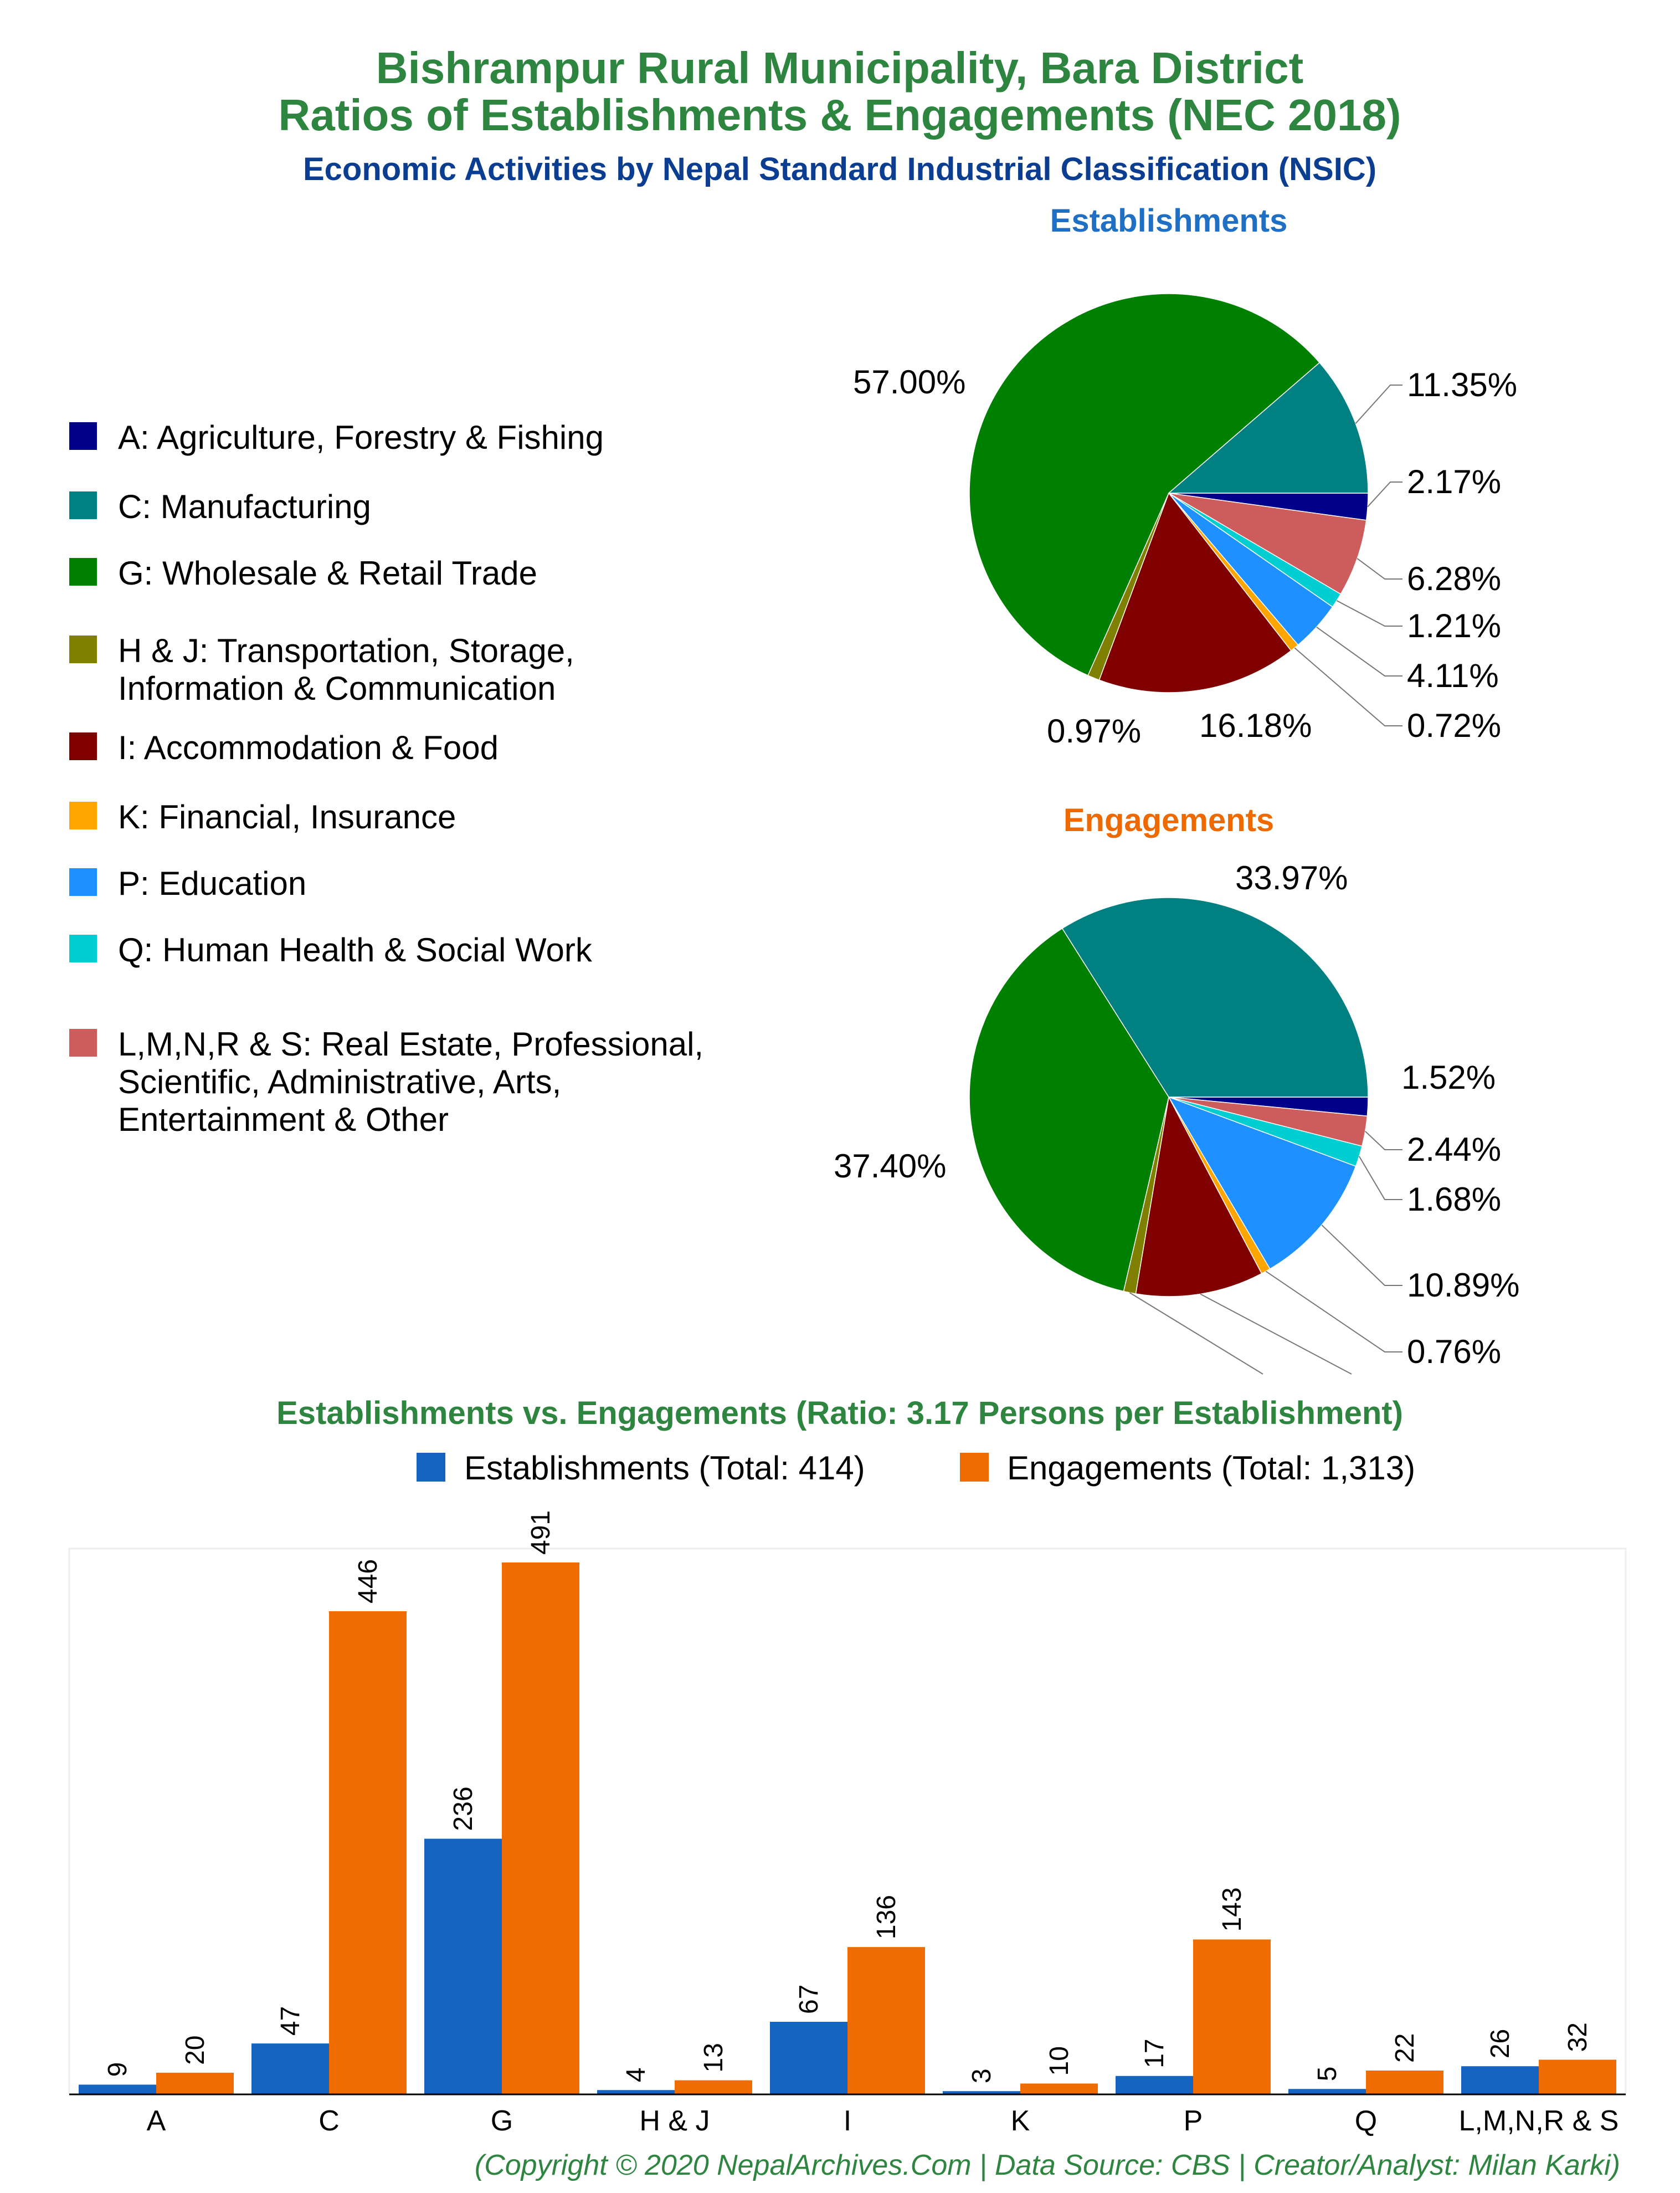 This screenshot has width=1680, height=2193. I want to click on pie1-leader-lmnrs, so click(1379, 569).